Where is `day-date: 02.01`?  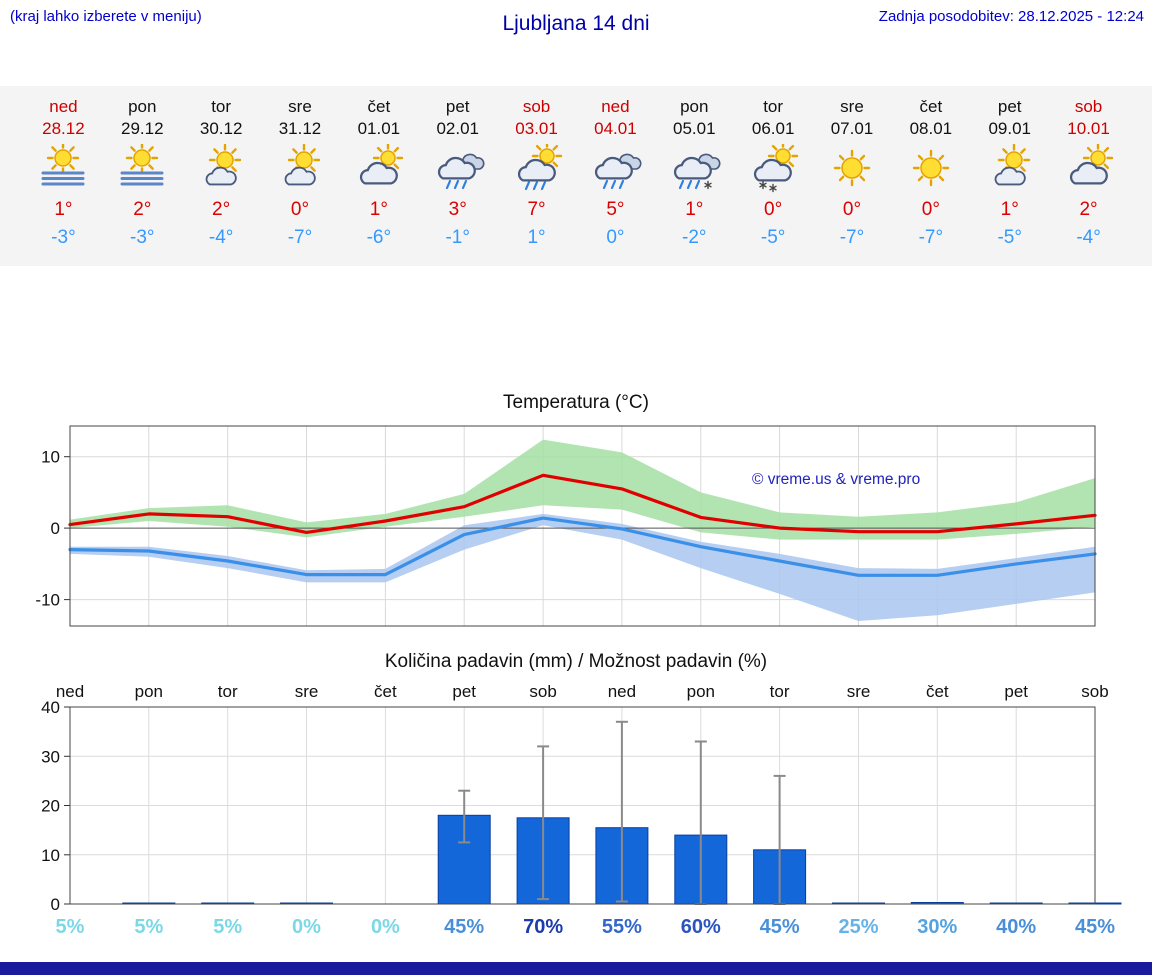 day-date: 02.01 is located at coordinates (457, 128).